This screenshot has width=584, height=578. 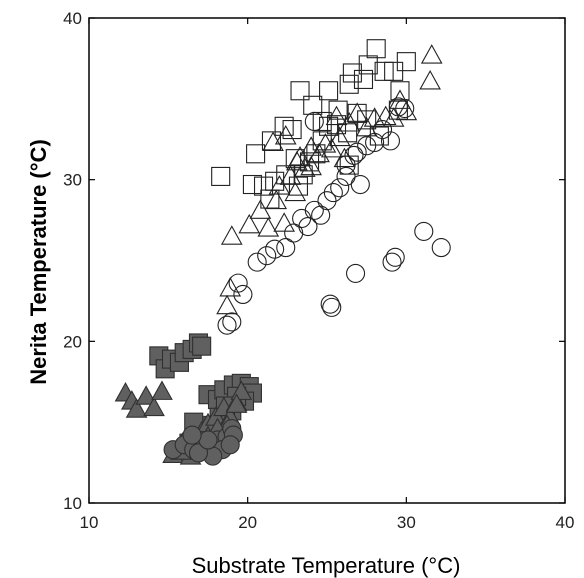 I want to click on y-tick-label: 30, so click(x=72, y=180).